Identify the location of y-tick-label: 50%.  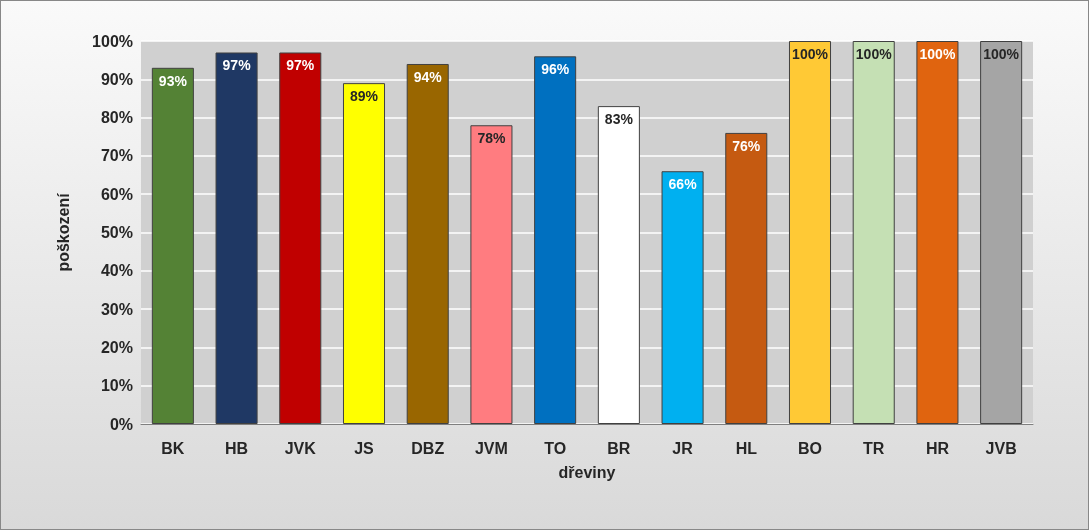
(116, 232).